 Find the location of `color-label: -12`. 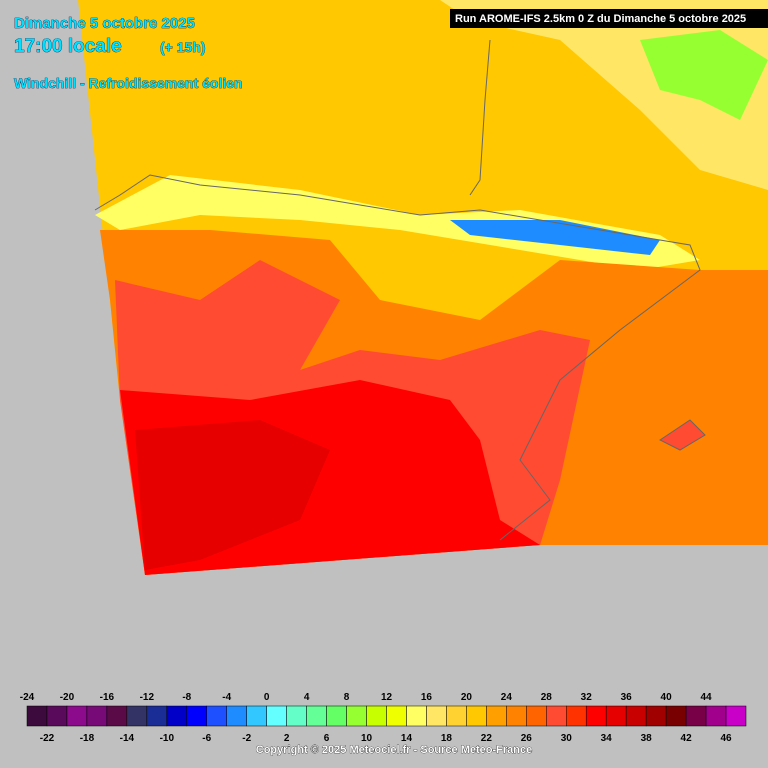

color-label: -12 is located at coordinates (147, 697).